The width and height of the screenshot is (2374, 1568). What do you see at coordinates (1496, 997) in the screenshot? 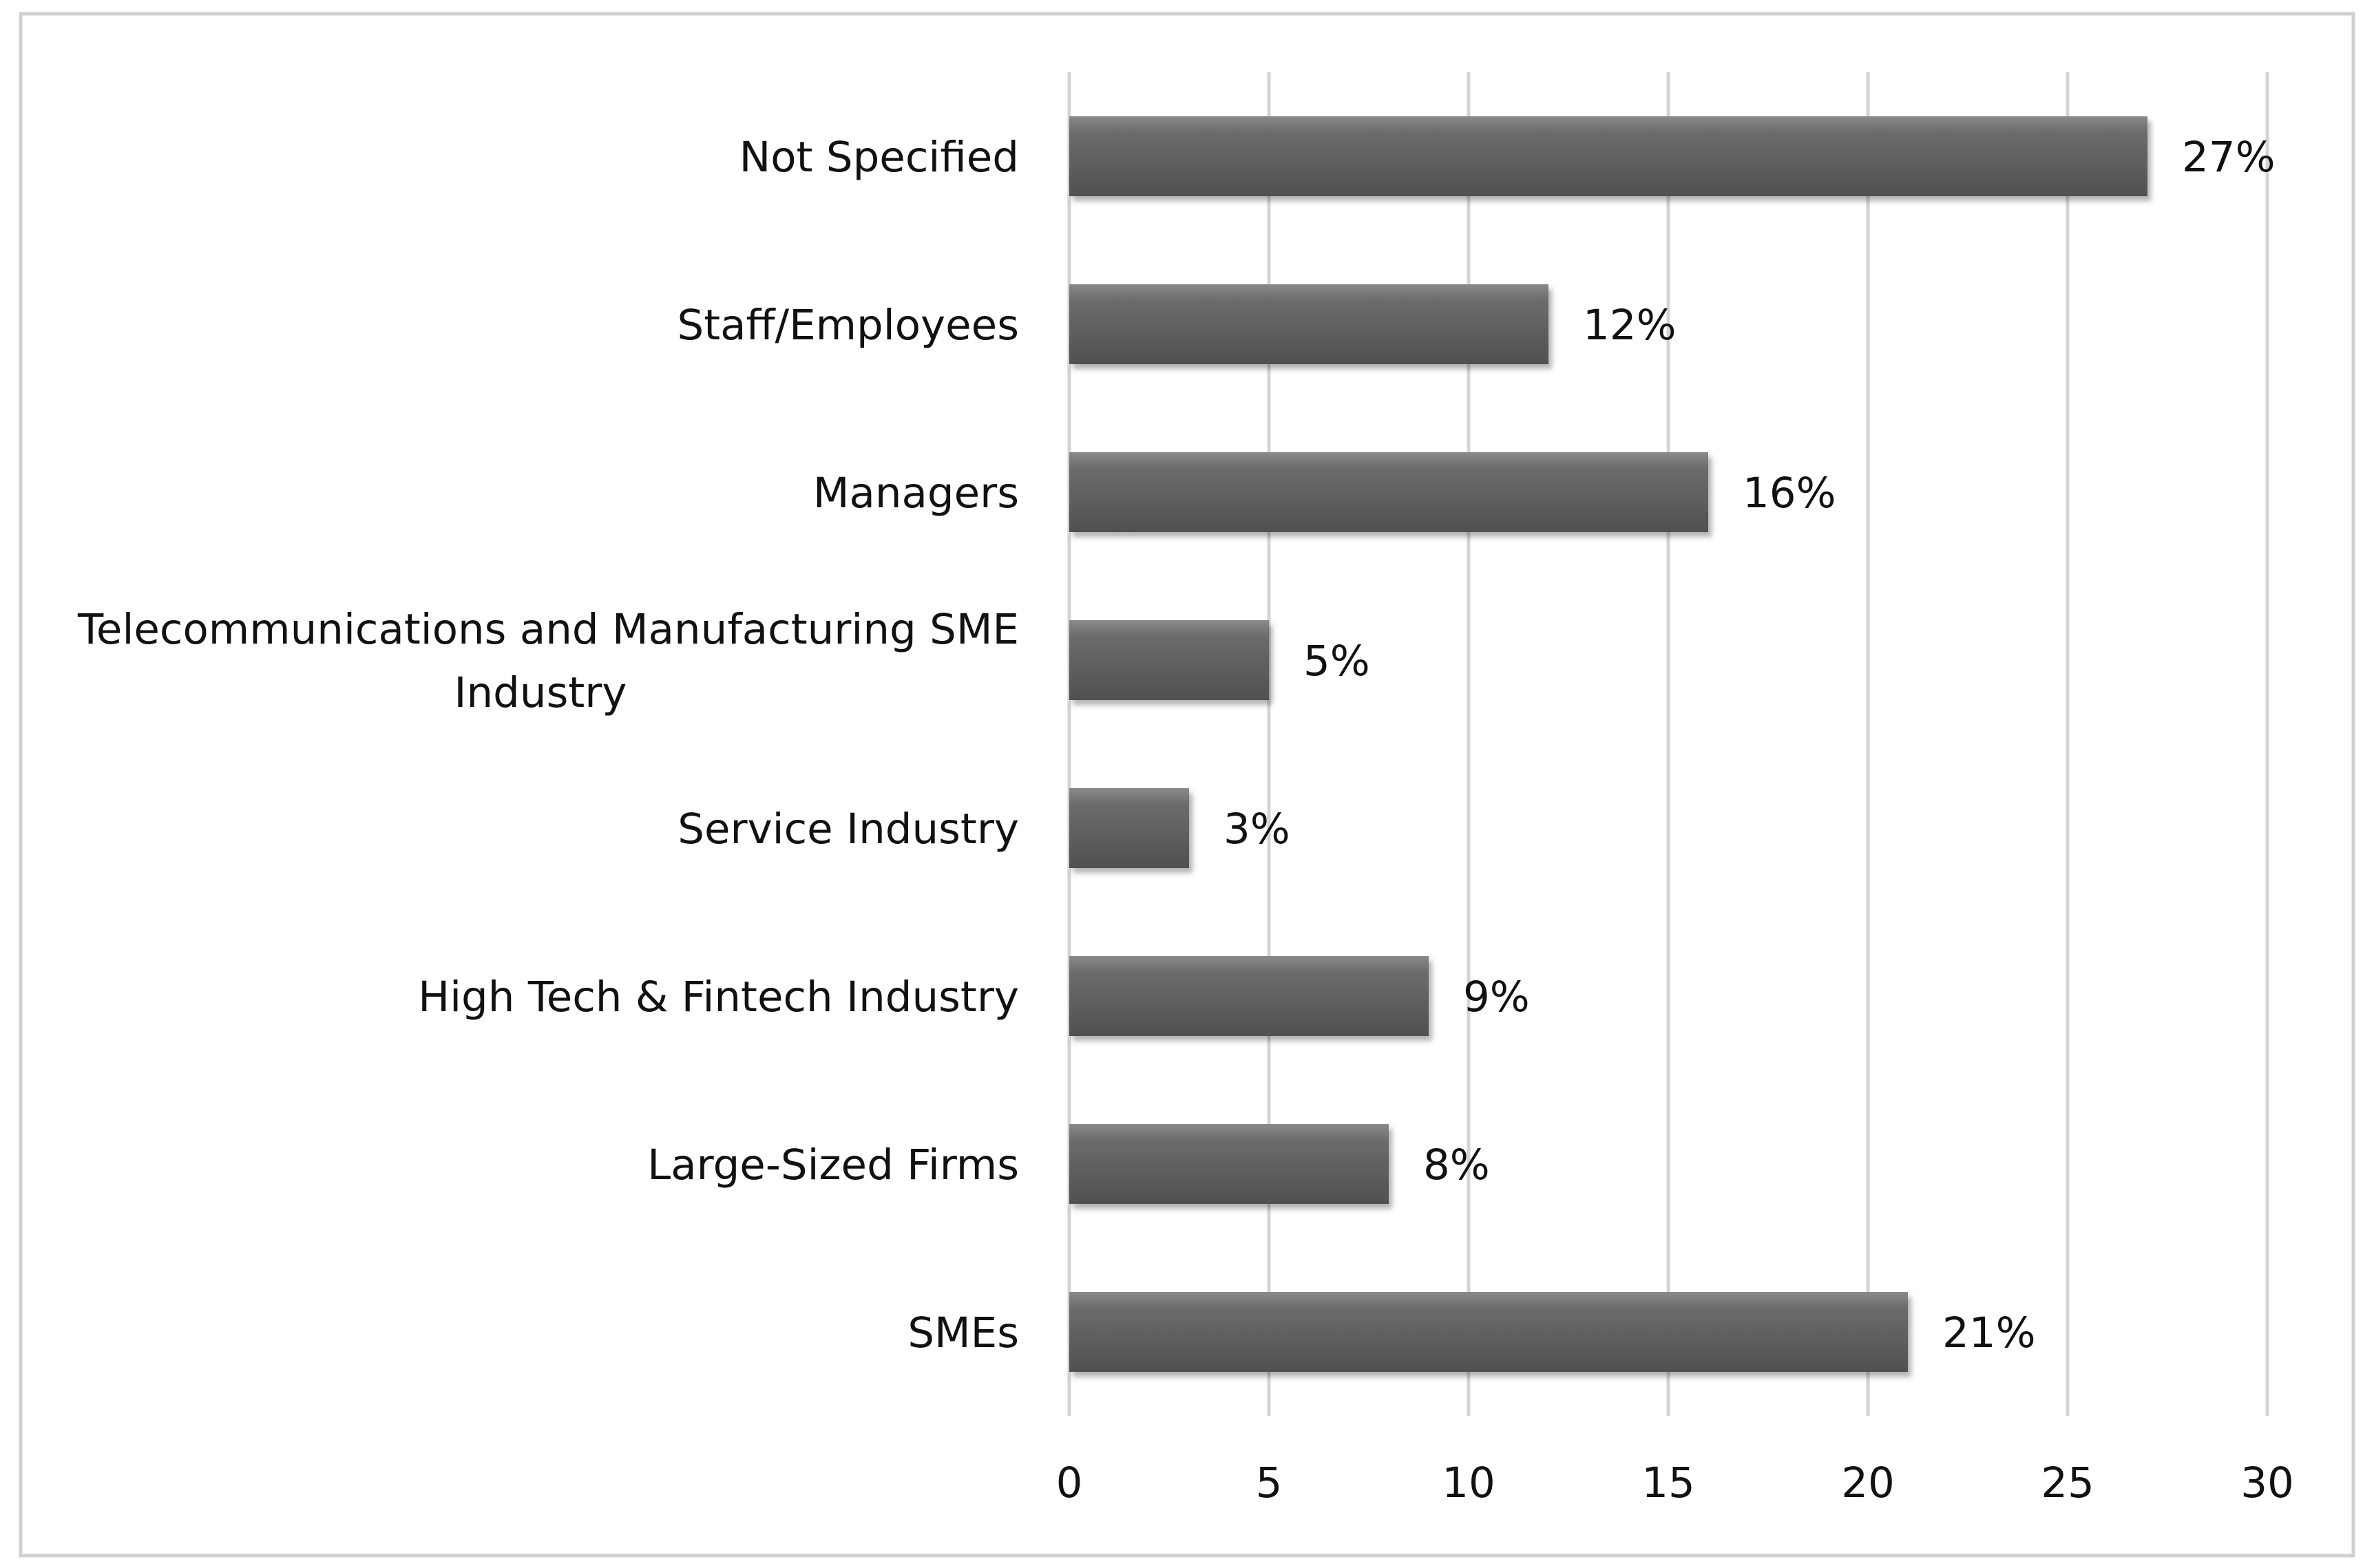
I see `data-label: 9%` at bounding box center [1496, 997].